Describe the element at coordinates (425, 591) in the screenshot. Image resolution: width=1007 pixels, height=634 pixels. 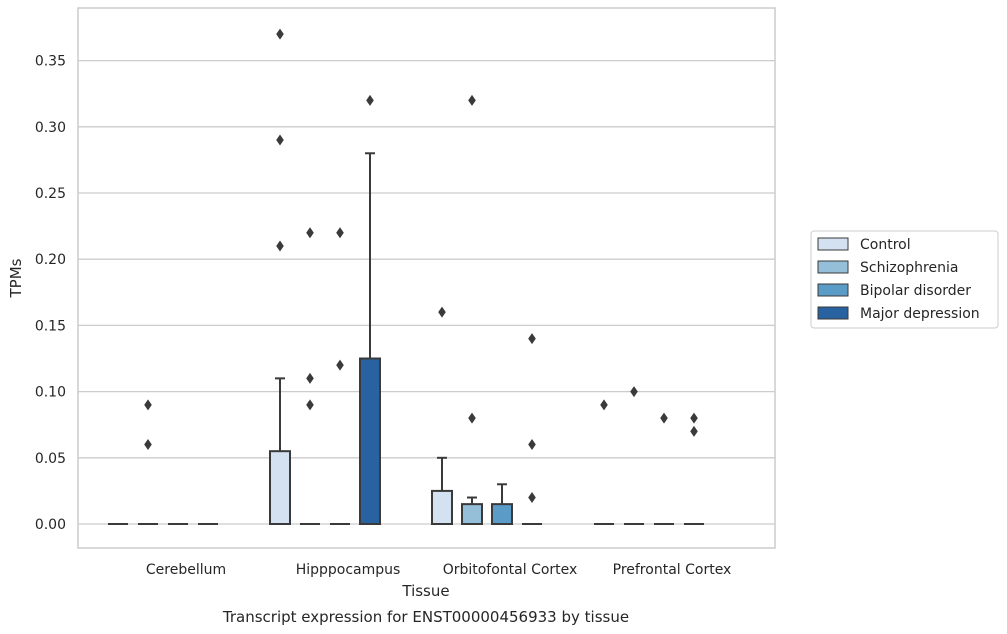
I see `x-axis-label: Tissue` at that location.